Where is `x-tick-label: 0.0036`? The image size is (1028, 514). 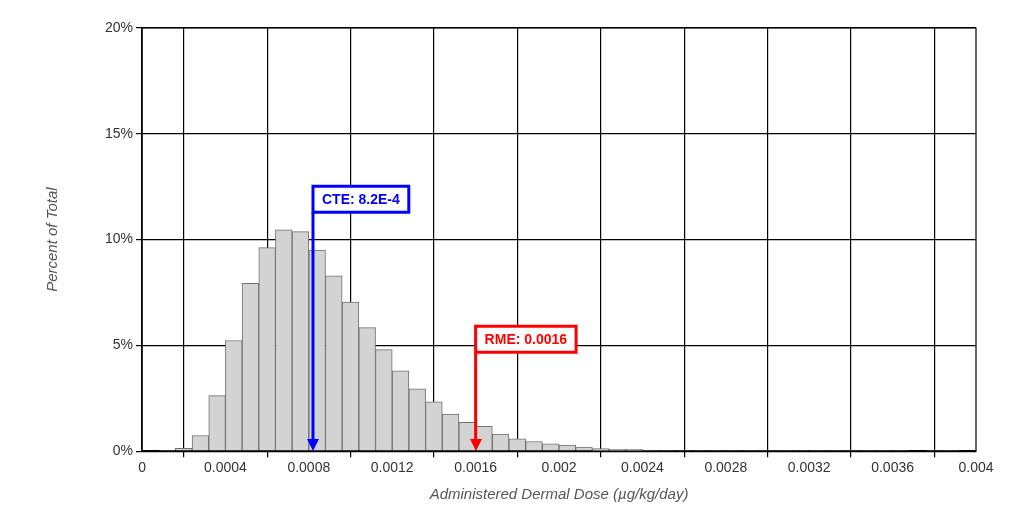
x-tick-label: 0.0036 is located at coordinates (893, 467).